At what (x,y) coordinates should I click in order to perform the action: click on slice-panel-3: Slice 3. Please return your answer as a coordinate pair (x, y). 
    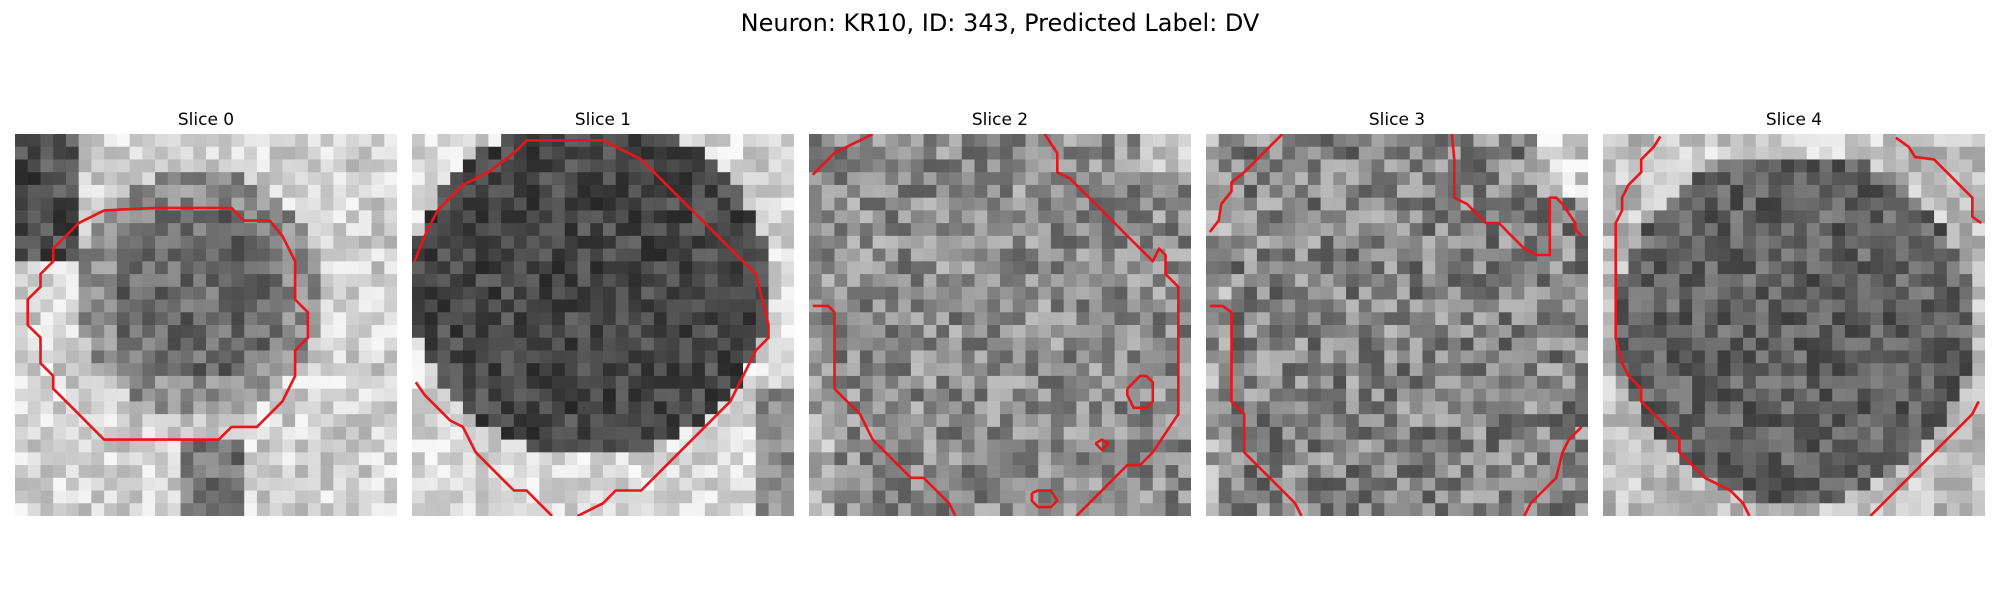
    Looking at the image, I should click on (1397, 313).